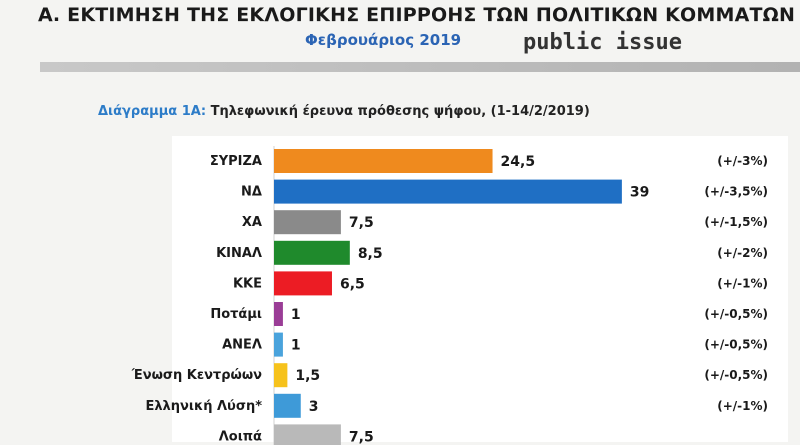 This screenshot has width=800, height=445. What do you see at coordinates (242, 345) in the screenshot?
I see `category-label: ΑΝΕΛ` at bounding box center [242, 345].